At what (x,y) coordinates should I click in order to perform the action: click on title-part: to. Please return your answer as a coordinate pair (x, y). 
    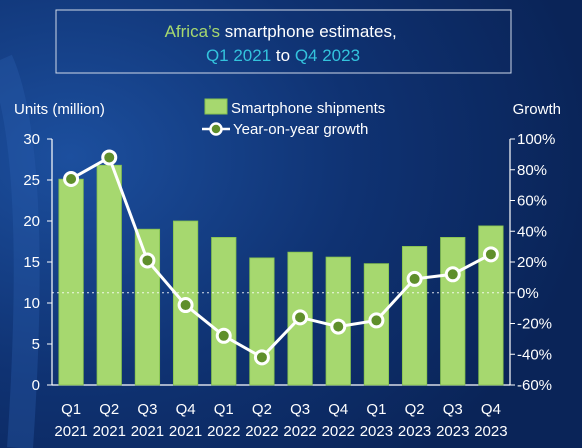
    Looking at the image, I should click on (283, 55).